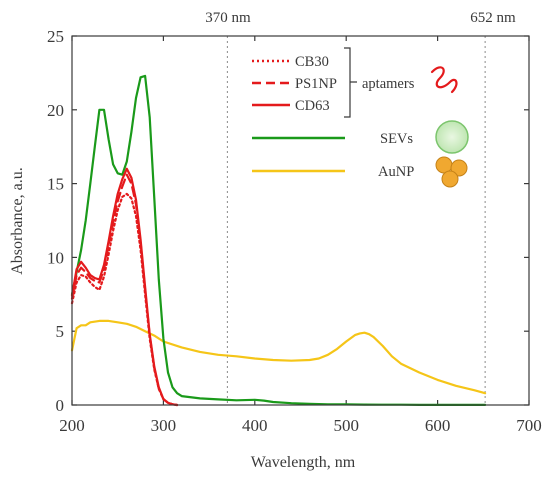  Describe the element at coordinates (438, 425) in the screenshot. I see `x-tick-label: 600` at that location.